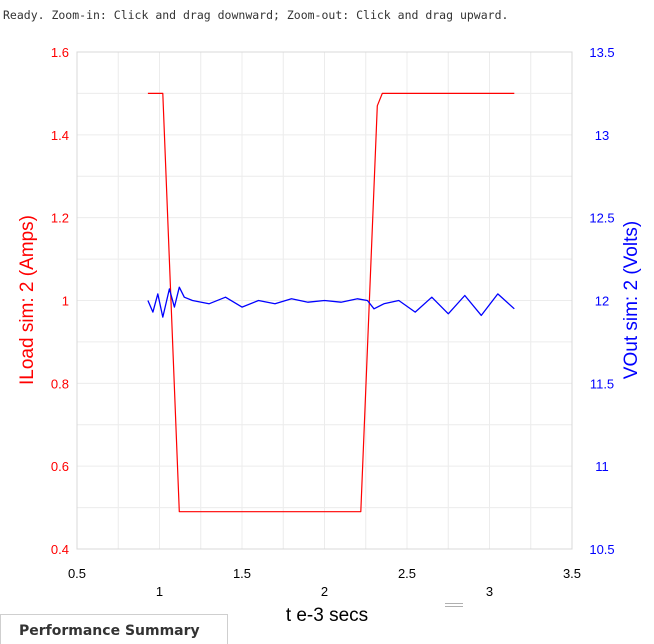  I want to click on left-axis-tick-label: 0.6, so click(60, 466).